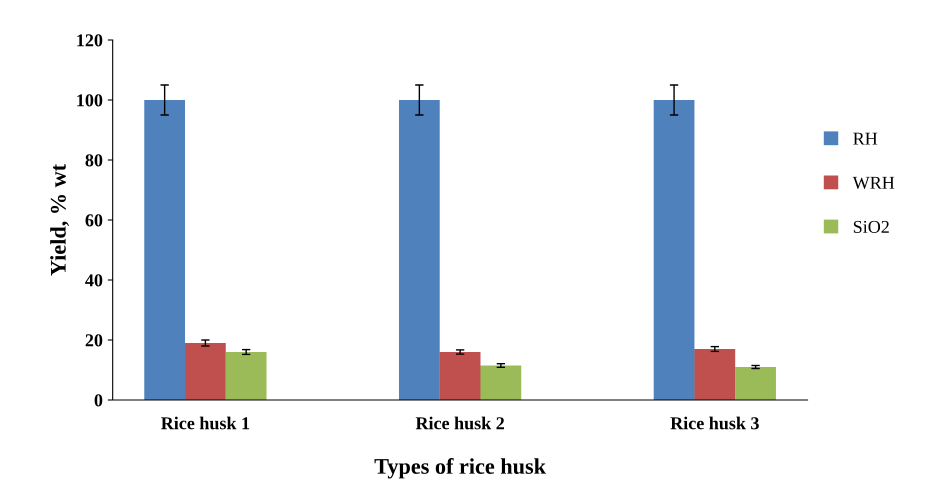 The width and height of the screenshot is (939, 500). Describe the element at coordinates (873, 182) in the screenshot. I see `legend-label: WRH` at that location.